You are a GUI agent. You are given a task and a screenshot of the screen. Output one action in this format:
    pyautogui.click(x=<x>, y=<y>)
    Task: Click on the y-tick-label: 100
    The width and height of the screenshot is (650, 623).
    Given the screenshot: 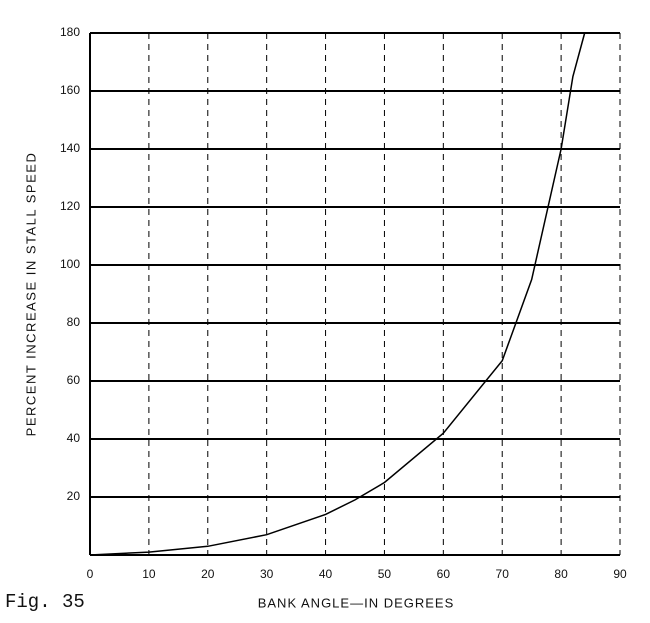 What is the action you would take?
    pyautogui.click(x=70, y=264)
    